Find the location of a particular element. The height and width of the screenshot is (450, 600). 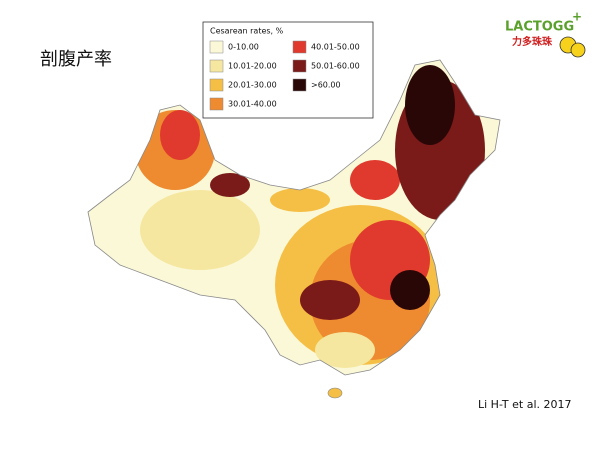

legend-label: 40.01-50.00 is located at coordinates (335, 47).